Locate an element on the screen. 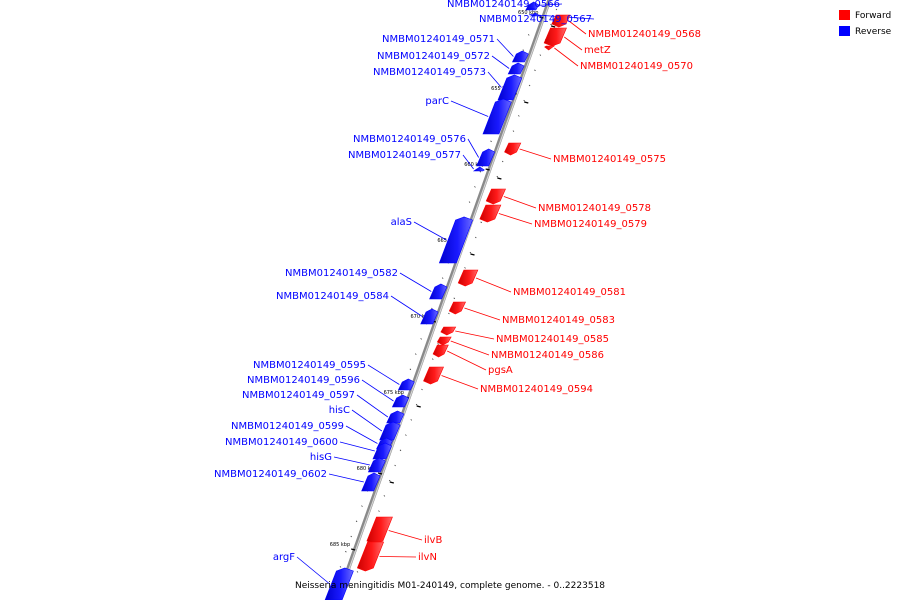 The width and height of the screenshot is (900, 604). label-nmbm01240149-0594: NMBM01240149_0594 is located at coordinates (536, 389).